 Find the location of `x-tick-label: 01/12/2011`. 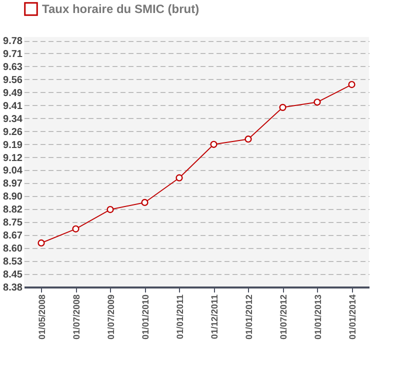

x-tick-label: 01/12/2011 is located at coordinates (214, 317).